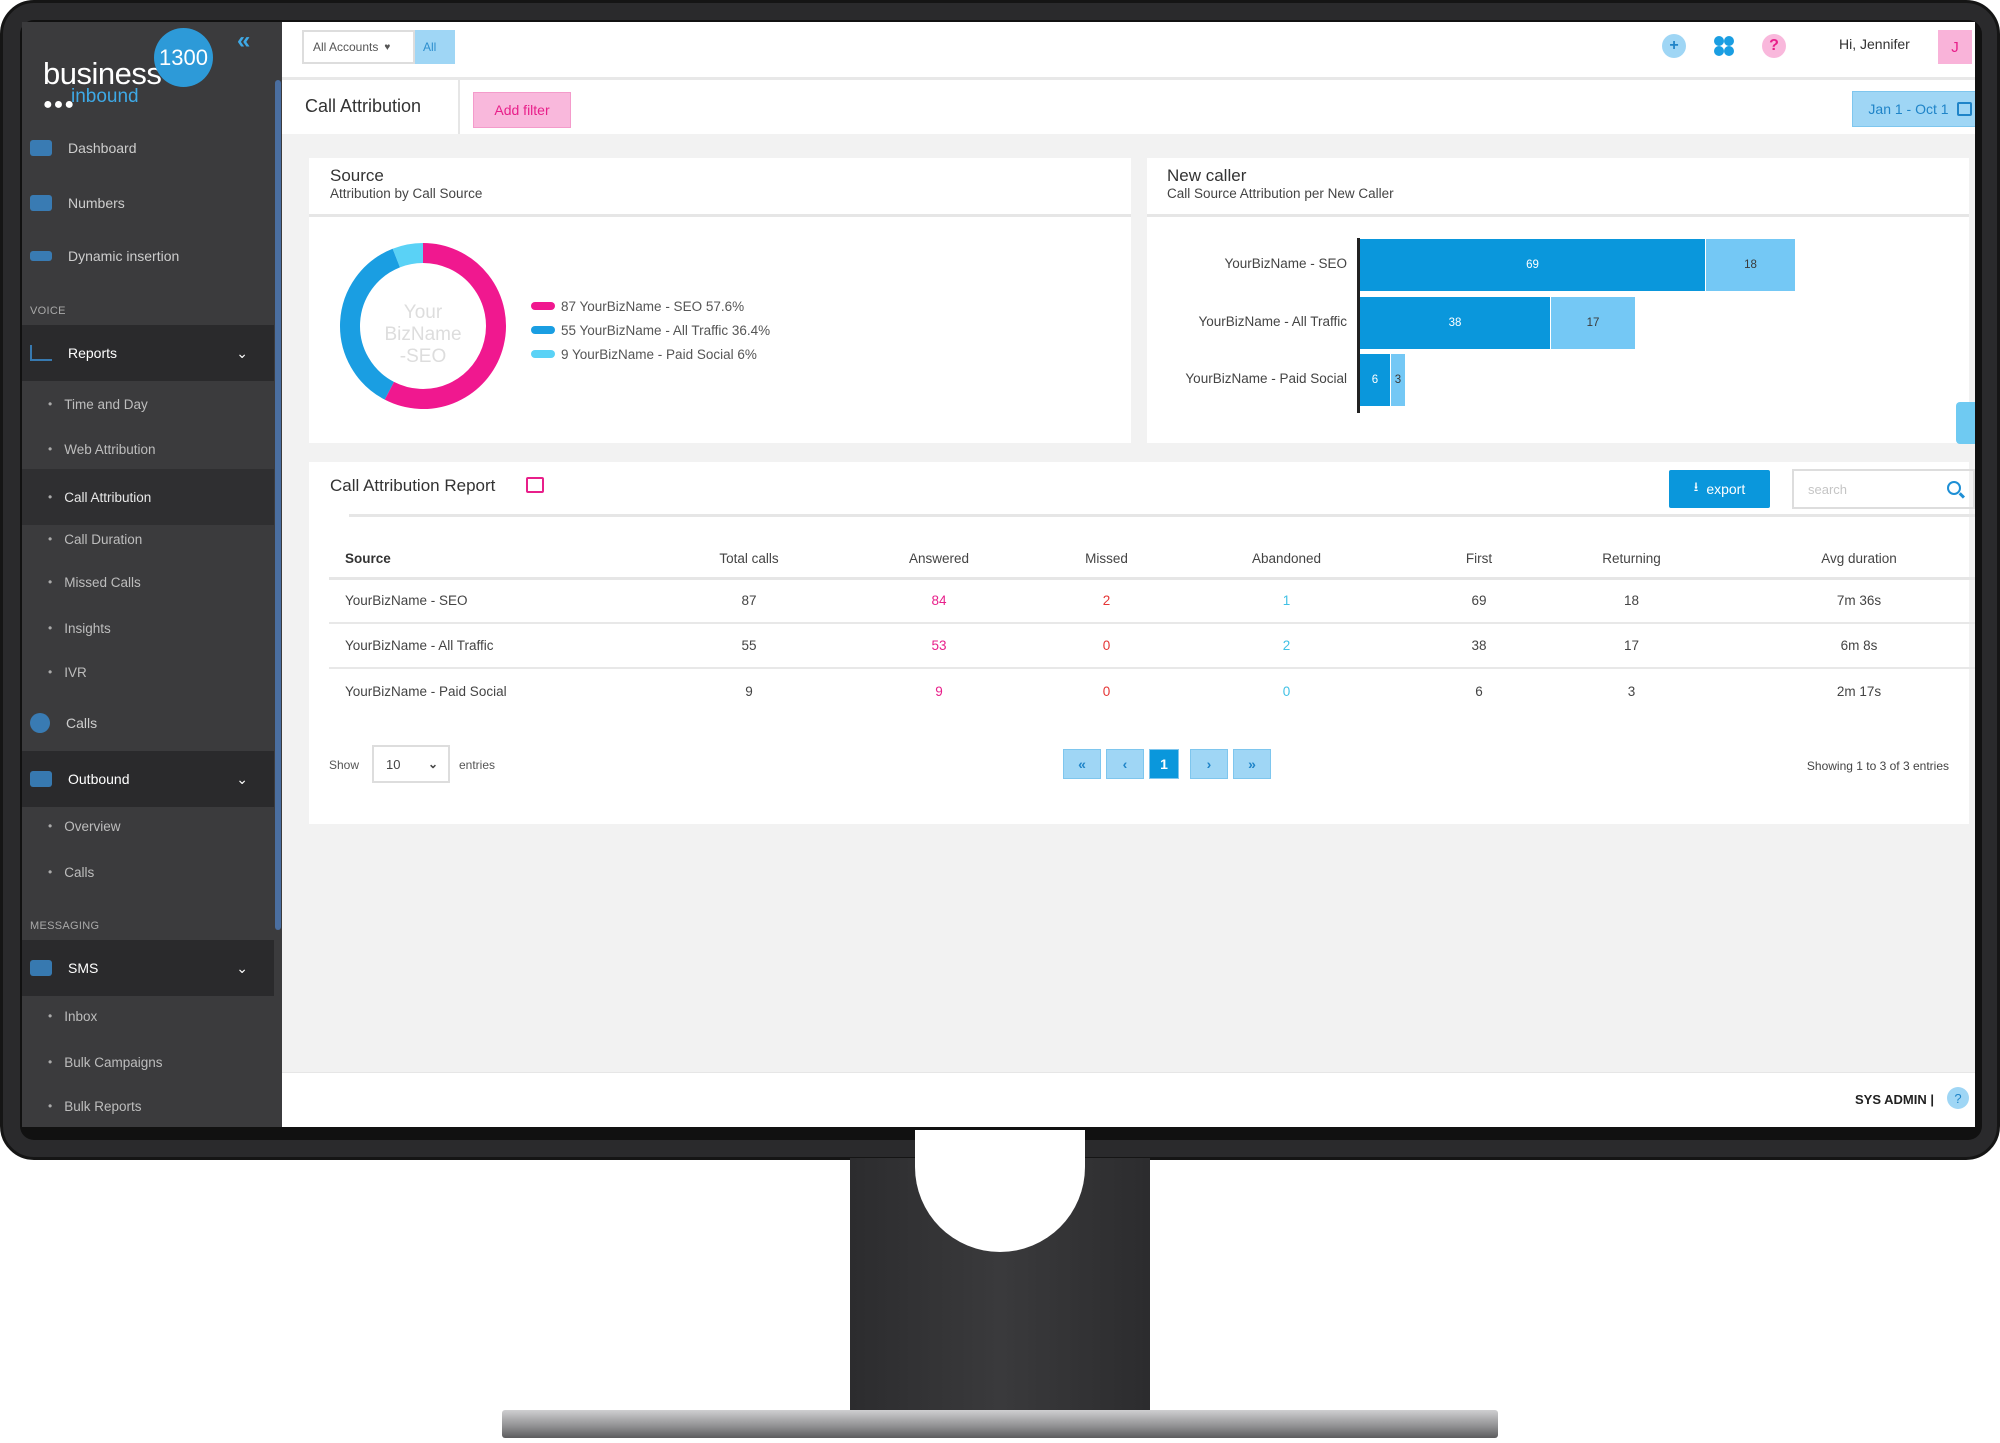 The height and width of the screenshot is (1443, 2000). I want to click on legend-label: 9 YourBizName - Paid Social 6%, so click(659, 354).